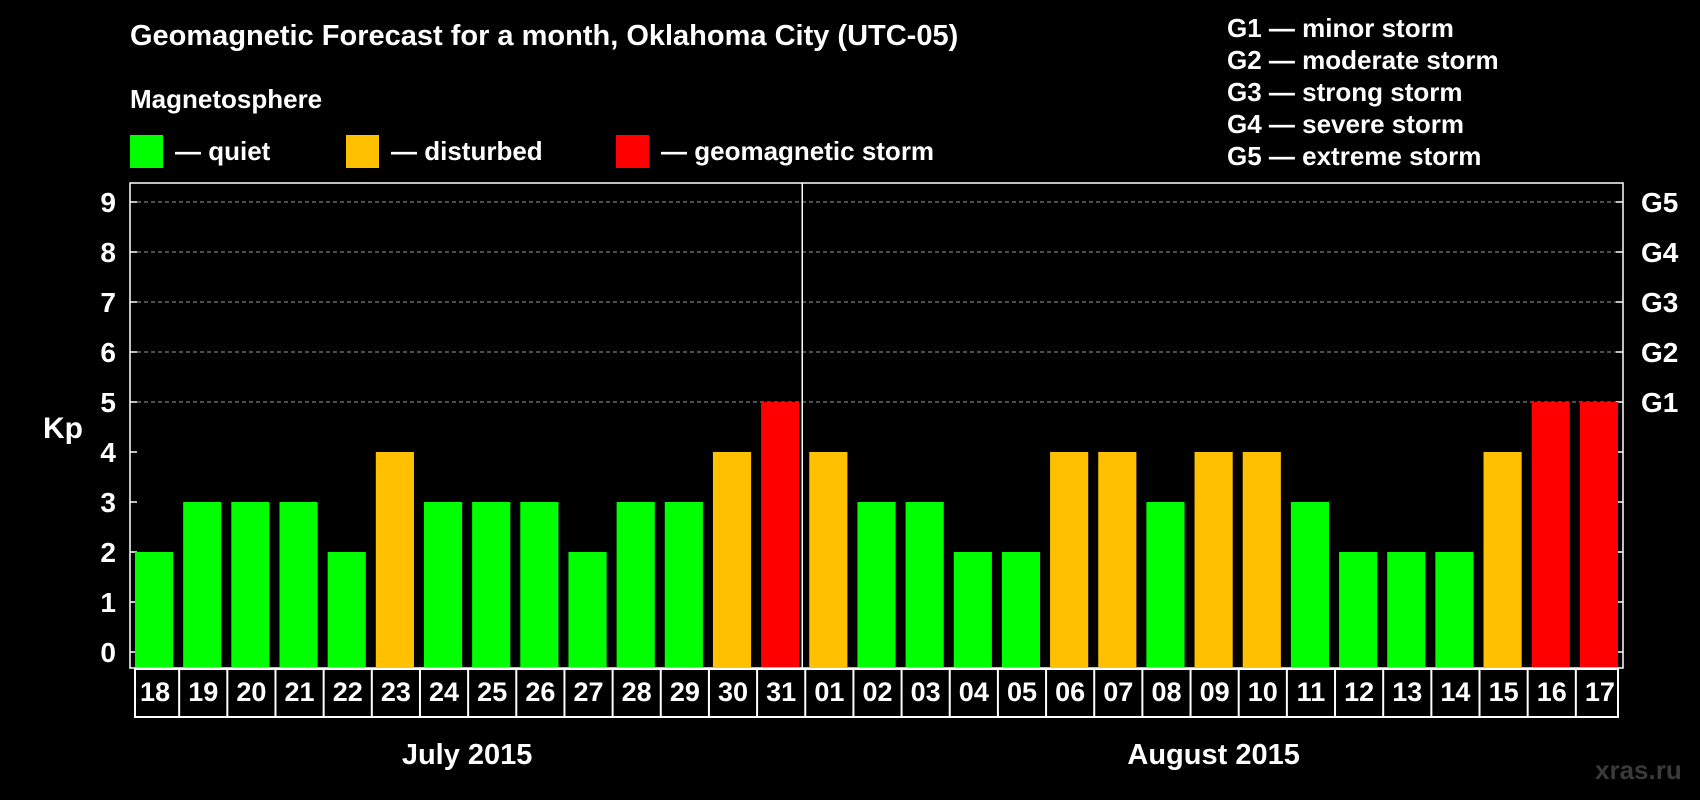 The image size is (1700, 800). What do you see at coordinates (1659, 202) in the screenshot?
I see `right-tick-label: G5` at bounding box center [1659, 202].